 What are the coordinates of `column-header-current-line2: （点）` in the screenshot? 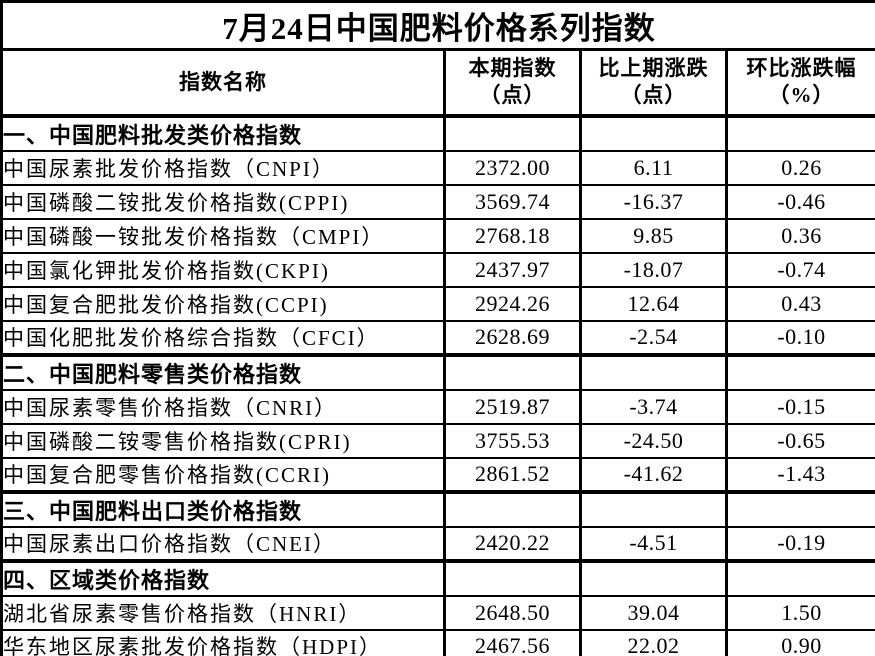 It's located at (512, 95).